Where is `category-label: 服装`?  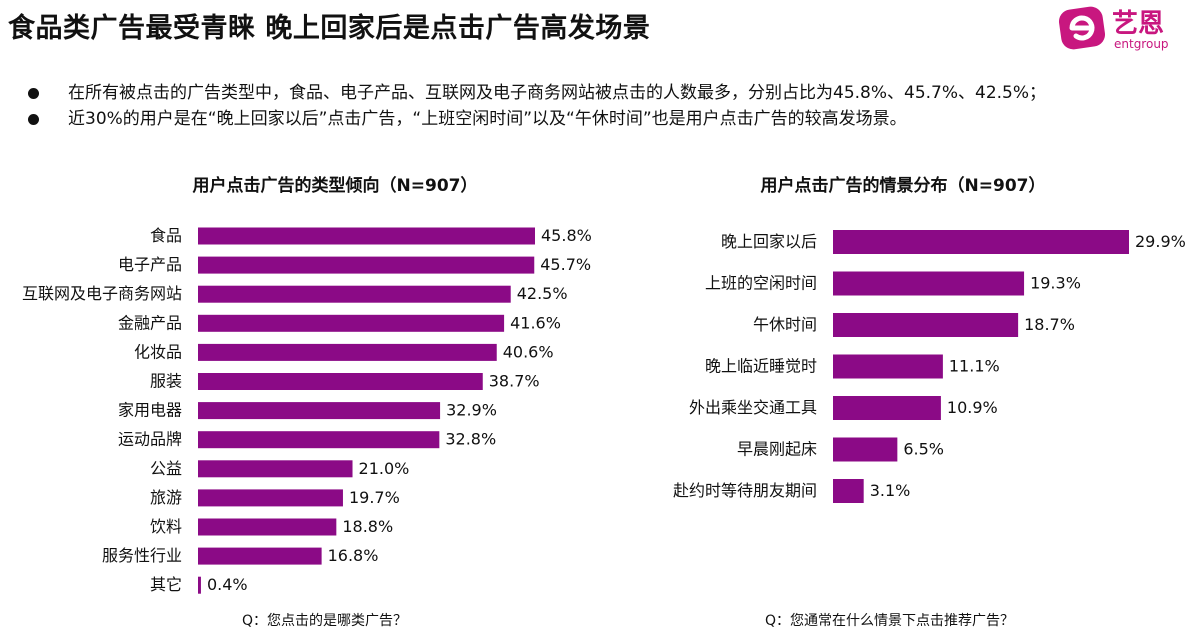
category-label: 服装 is located at coordinates (166, 381).